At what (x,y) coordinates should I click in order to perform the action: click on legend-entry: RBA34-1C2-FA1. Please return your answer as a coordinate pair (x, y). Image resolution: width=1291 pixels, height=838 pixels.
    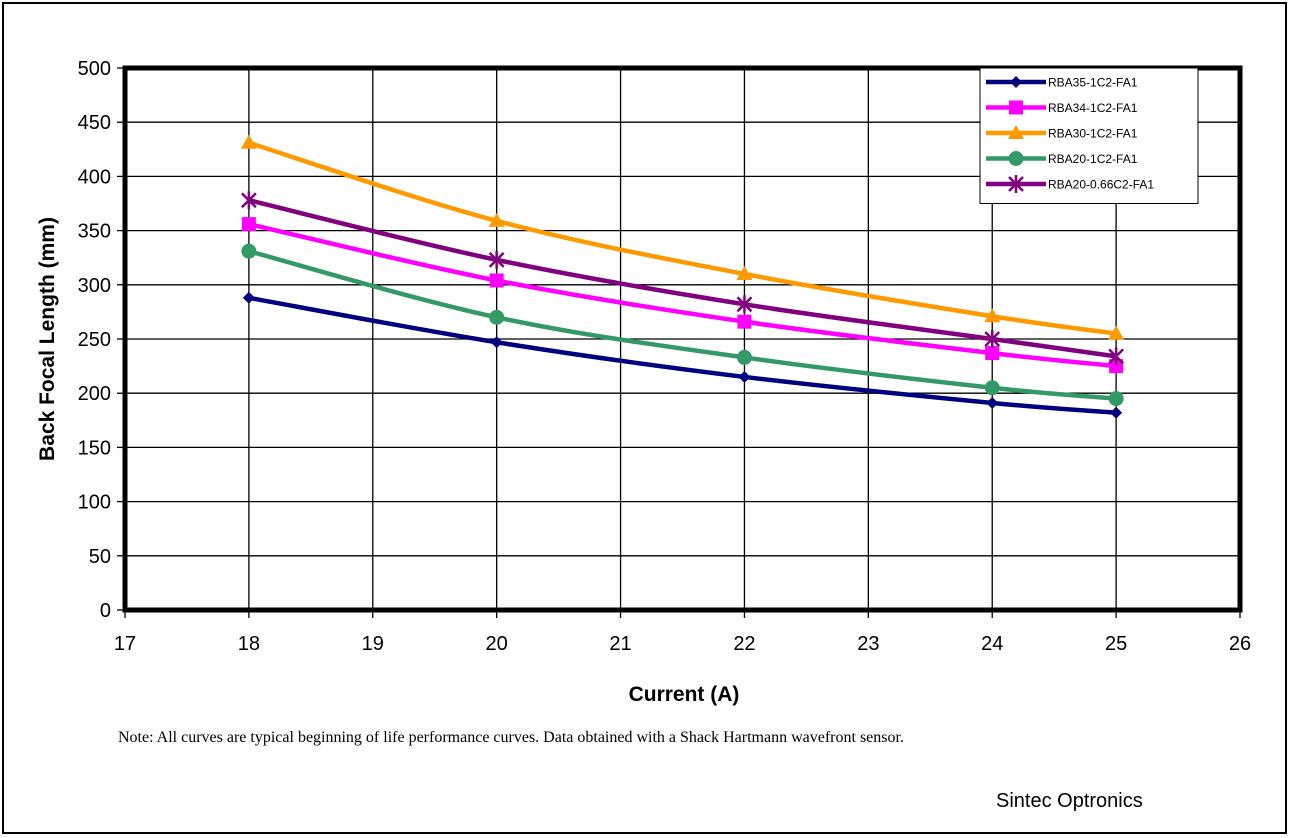
    Looking at the image, I should click on (1062, 107).